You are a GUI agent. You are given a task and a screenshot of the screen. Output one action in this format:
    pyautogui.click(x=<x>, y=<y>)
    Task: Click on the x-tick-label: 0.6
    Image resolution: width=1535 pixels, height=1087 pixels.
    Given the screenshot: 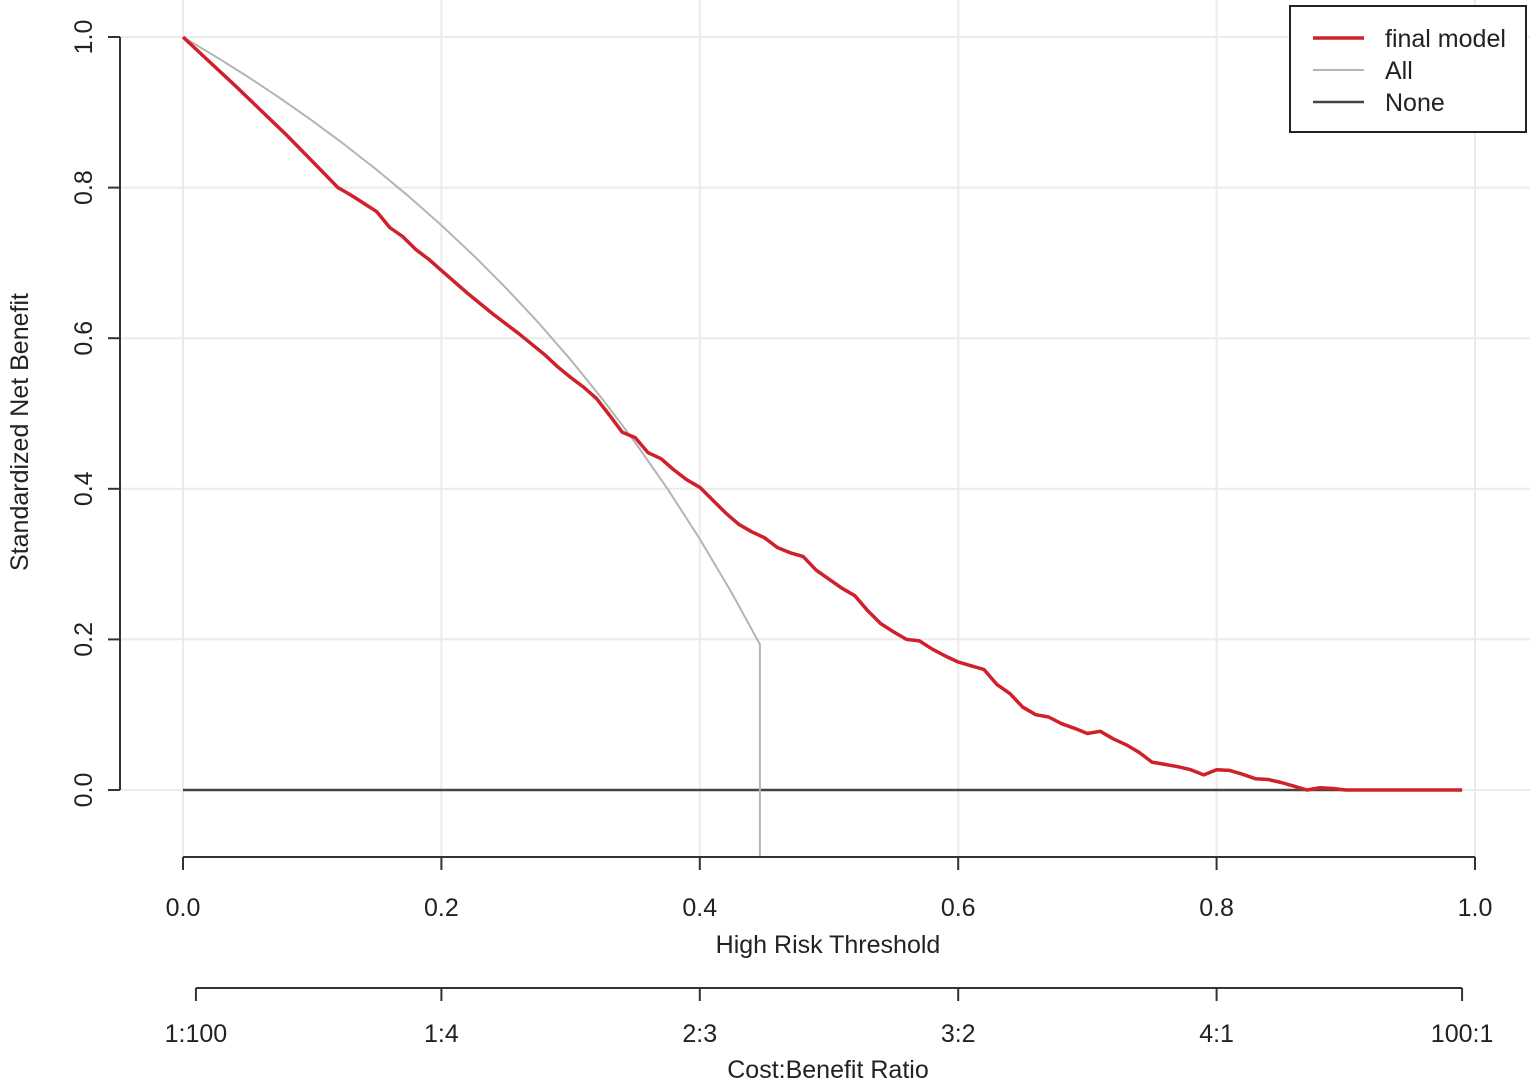 What is the action you would take?
    pyautogui.click(x=958, y=908)
    